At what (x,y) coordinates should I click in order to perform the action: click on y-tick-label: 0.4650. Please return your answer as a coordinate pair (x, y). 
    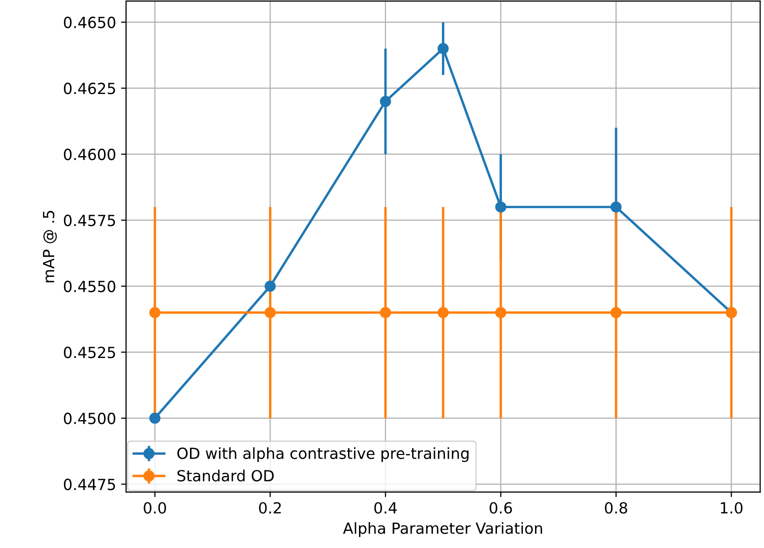
    Looking at the image, I should click on (90, 22).